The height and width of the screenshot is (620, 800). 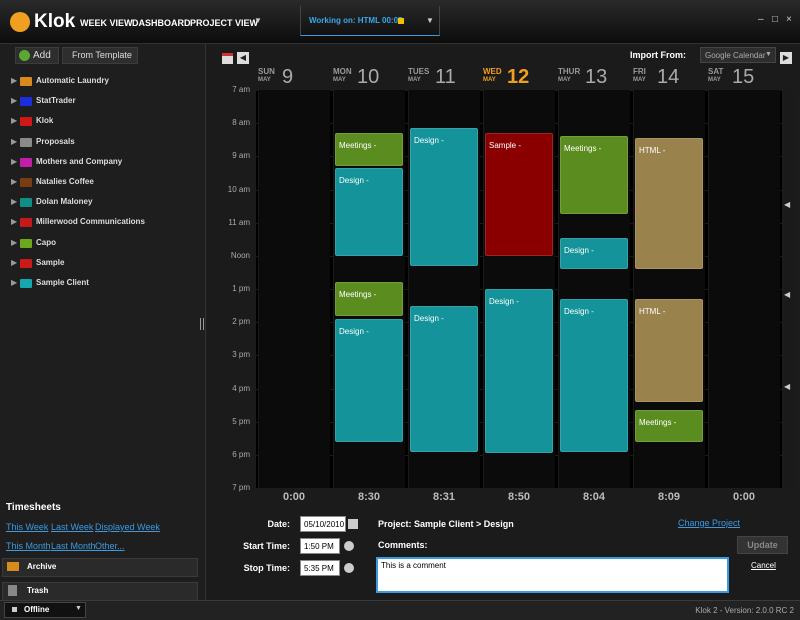 I want to click on project-name: Mothers and Company, so click(x=79, y=161).